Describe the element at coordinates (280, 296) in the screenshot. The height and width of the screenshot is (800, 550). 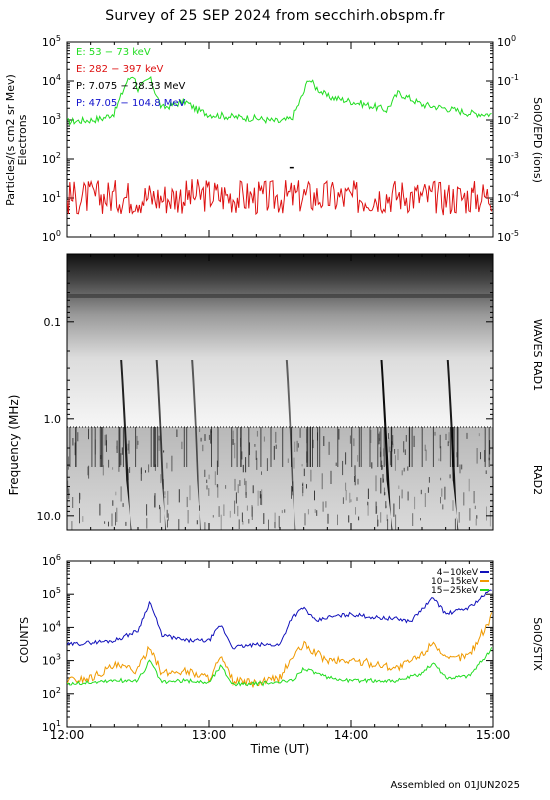
I see `rad1-band` at that location.